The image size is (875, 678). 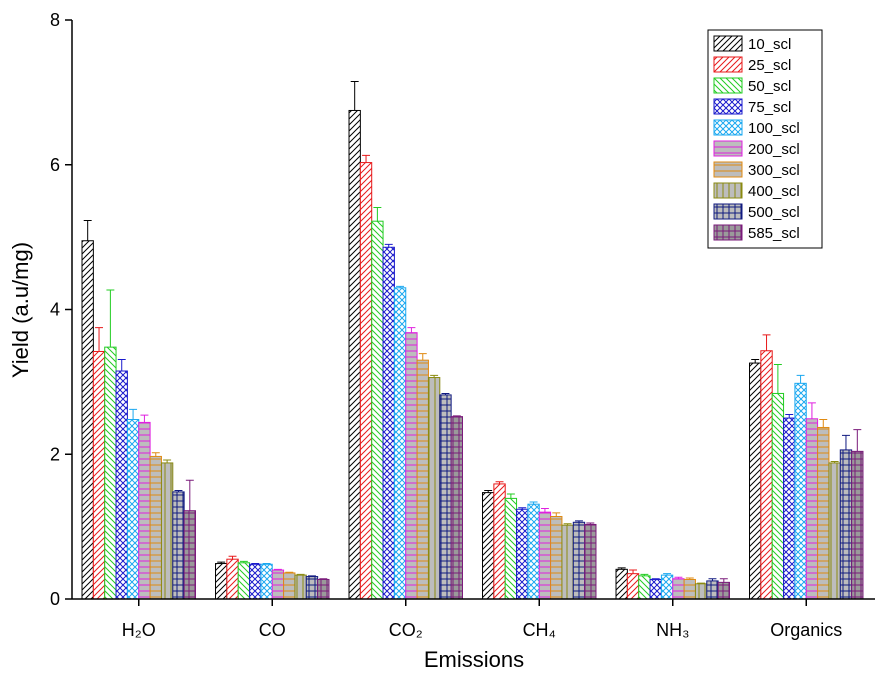 What do you see at coordinates (272, 630) in the screenshot?
I see `x-tick-label: CO` at bounding box center [272, 630].